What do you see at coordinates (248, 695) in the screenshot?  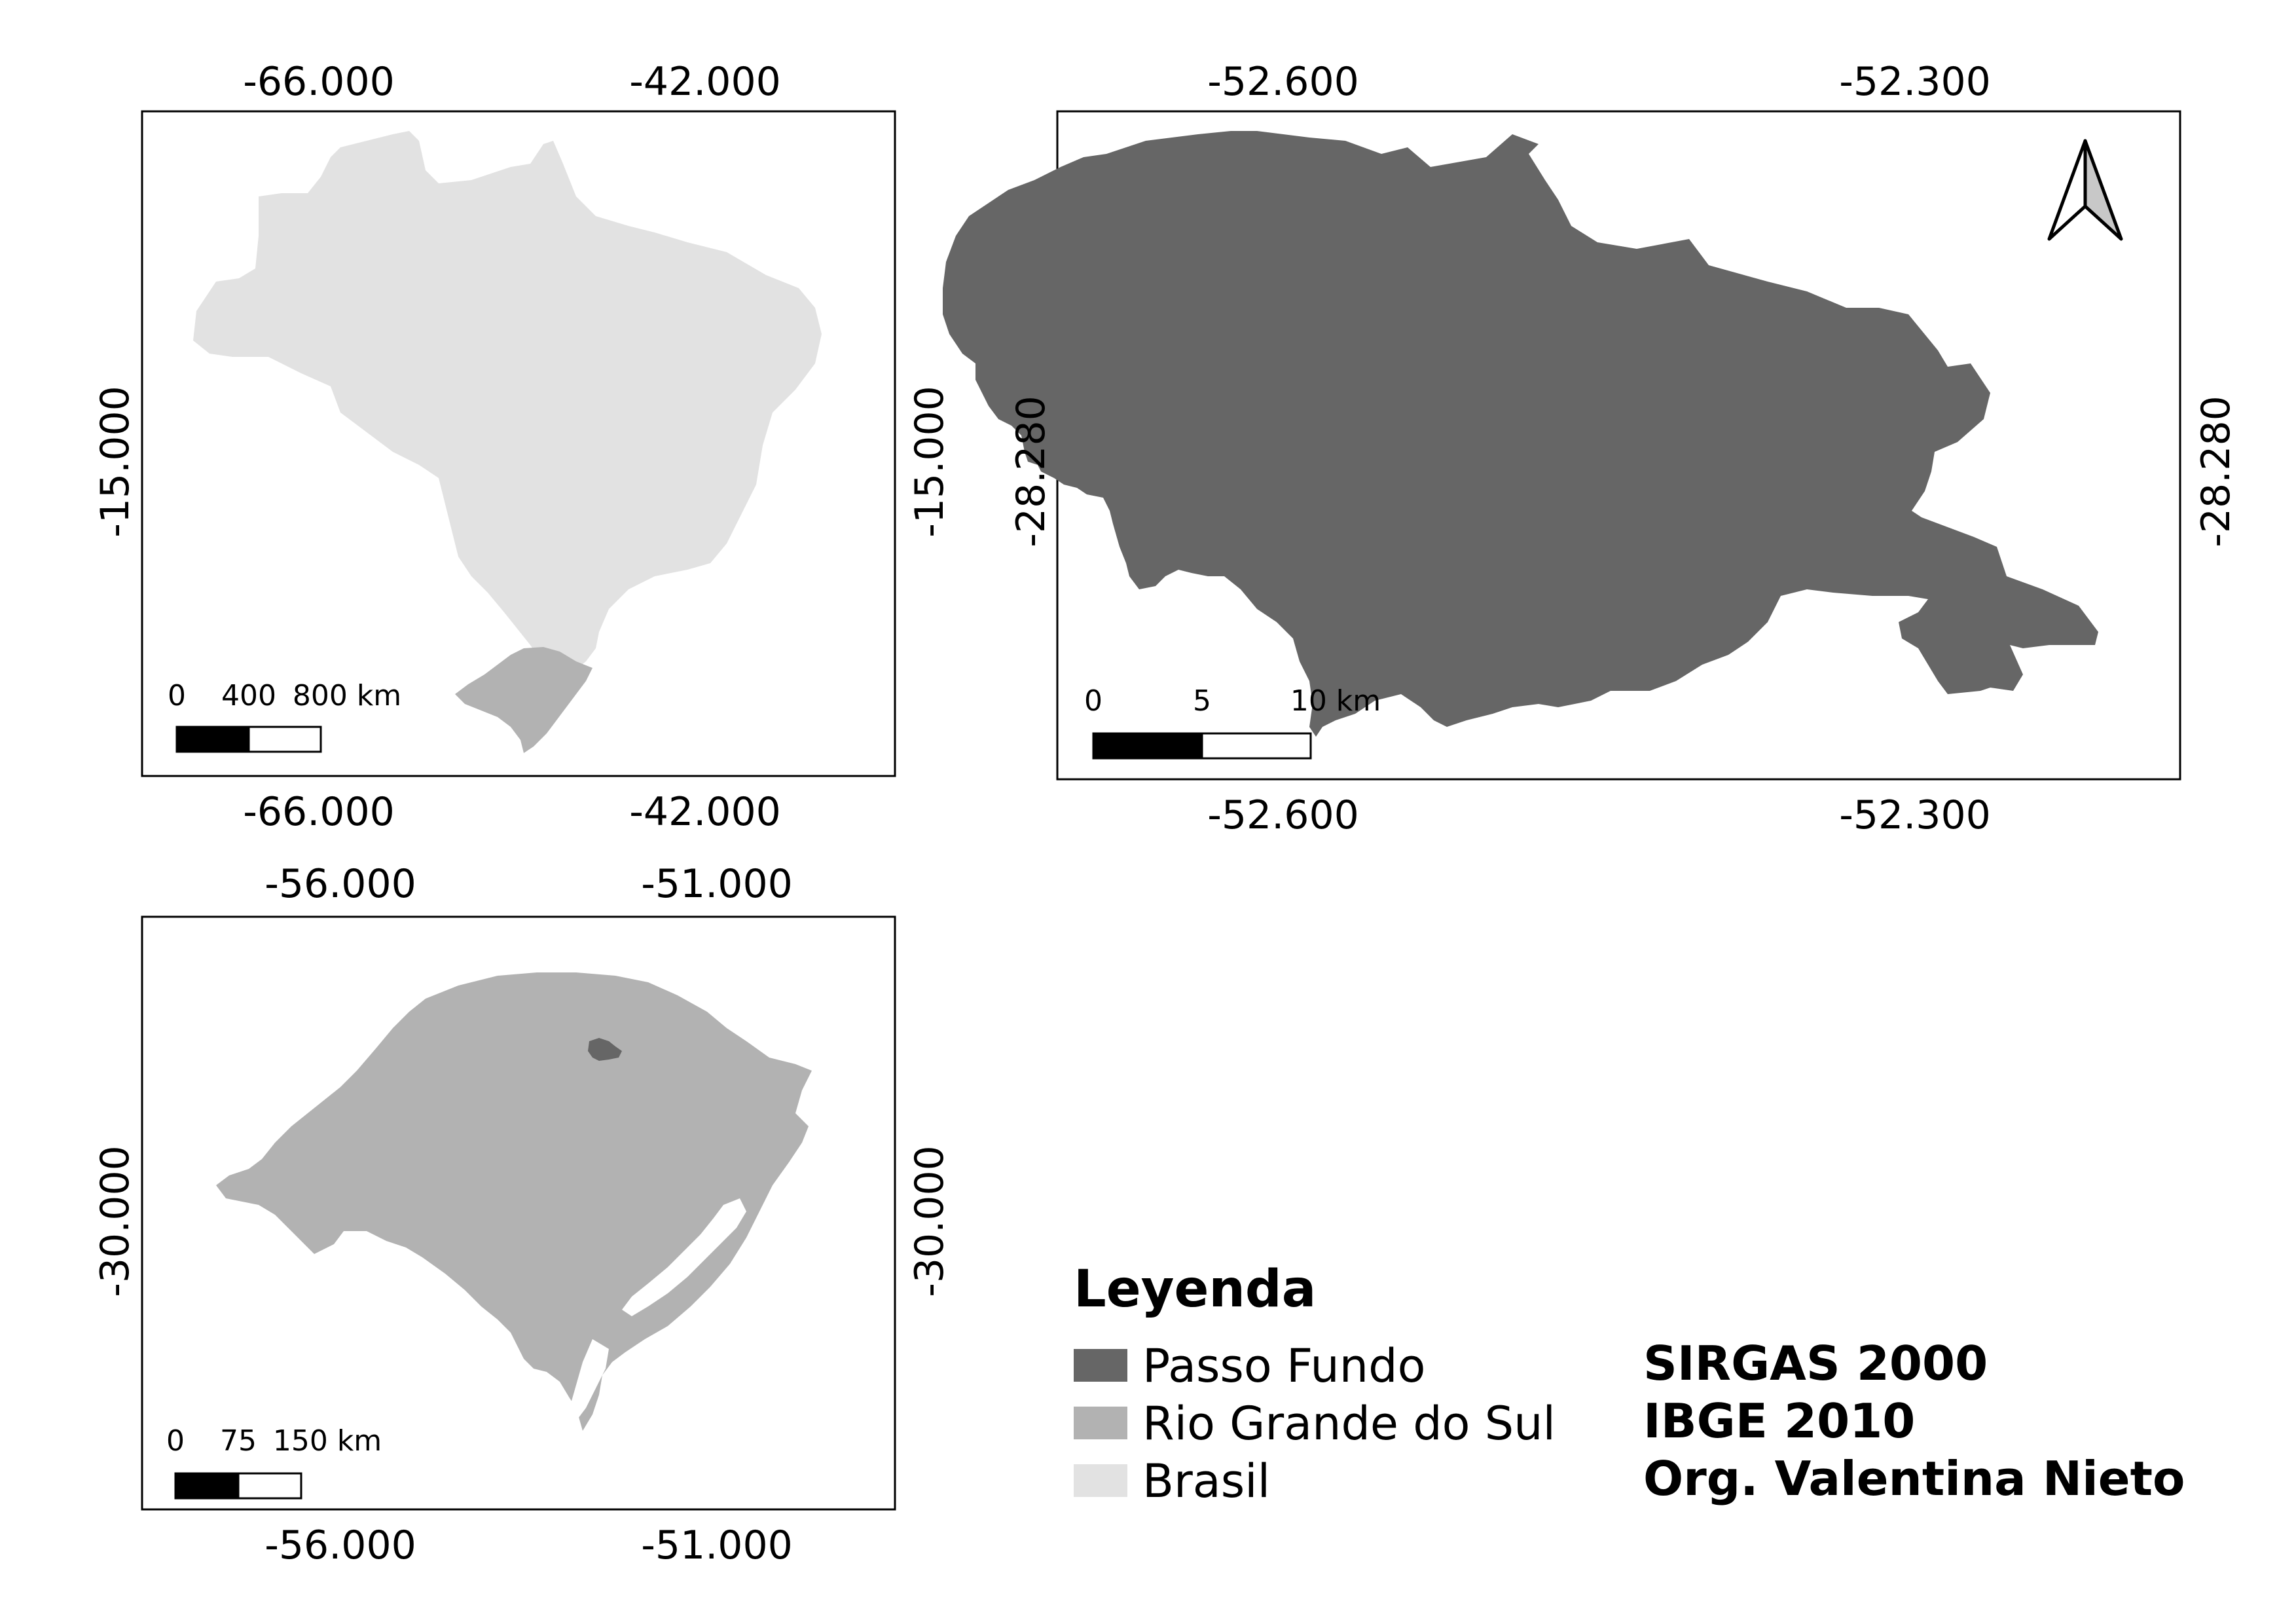 I see `brasil-scalebar-label-1: 400` at bounding box center [248, 695].